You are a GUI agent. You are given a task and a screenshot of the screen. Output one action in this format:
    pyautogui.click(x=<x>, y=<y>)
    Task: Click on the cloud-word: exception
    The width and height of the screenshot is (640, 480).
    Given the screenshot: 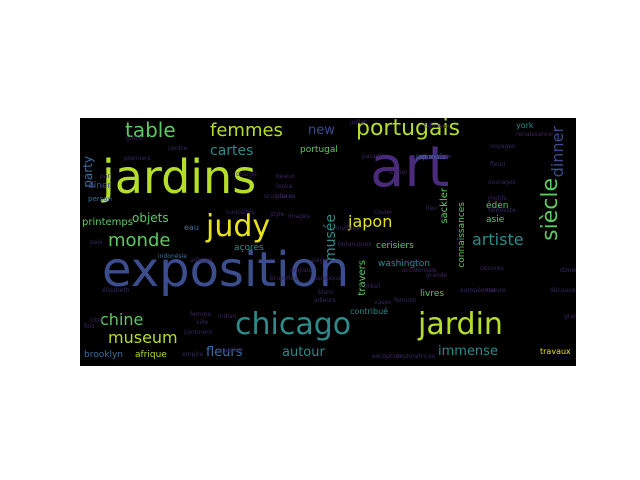 What is the action you would take?
    pyautogui.click(x=387, y=356)
    